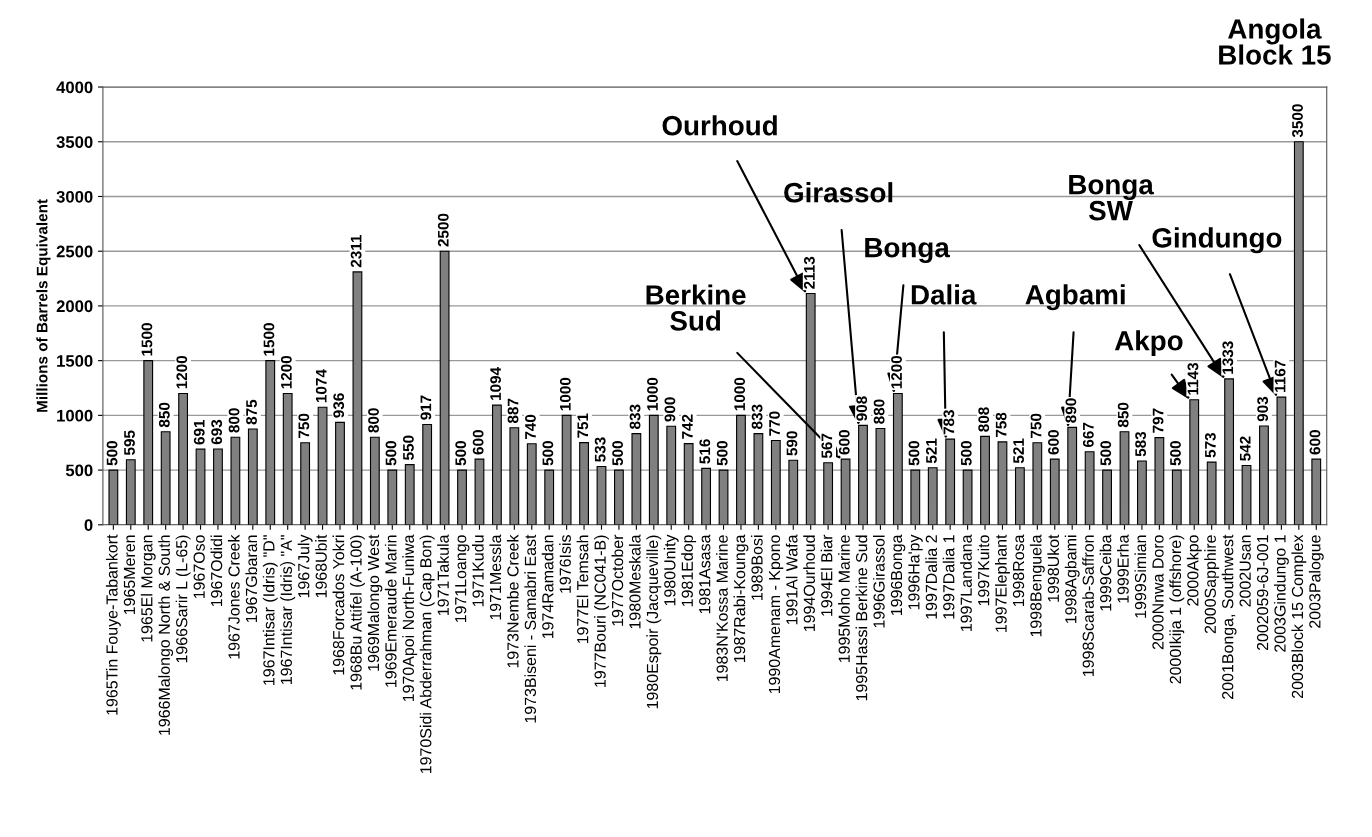 The image size is (1372, 837). What do you see at coordinates (495, 383) in the screenshot?
I see `data-label: 1094` at bounding box center [495, 383].